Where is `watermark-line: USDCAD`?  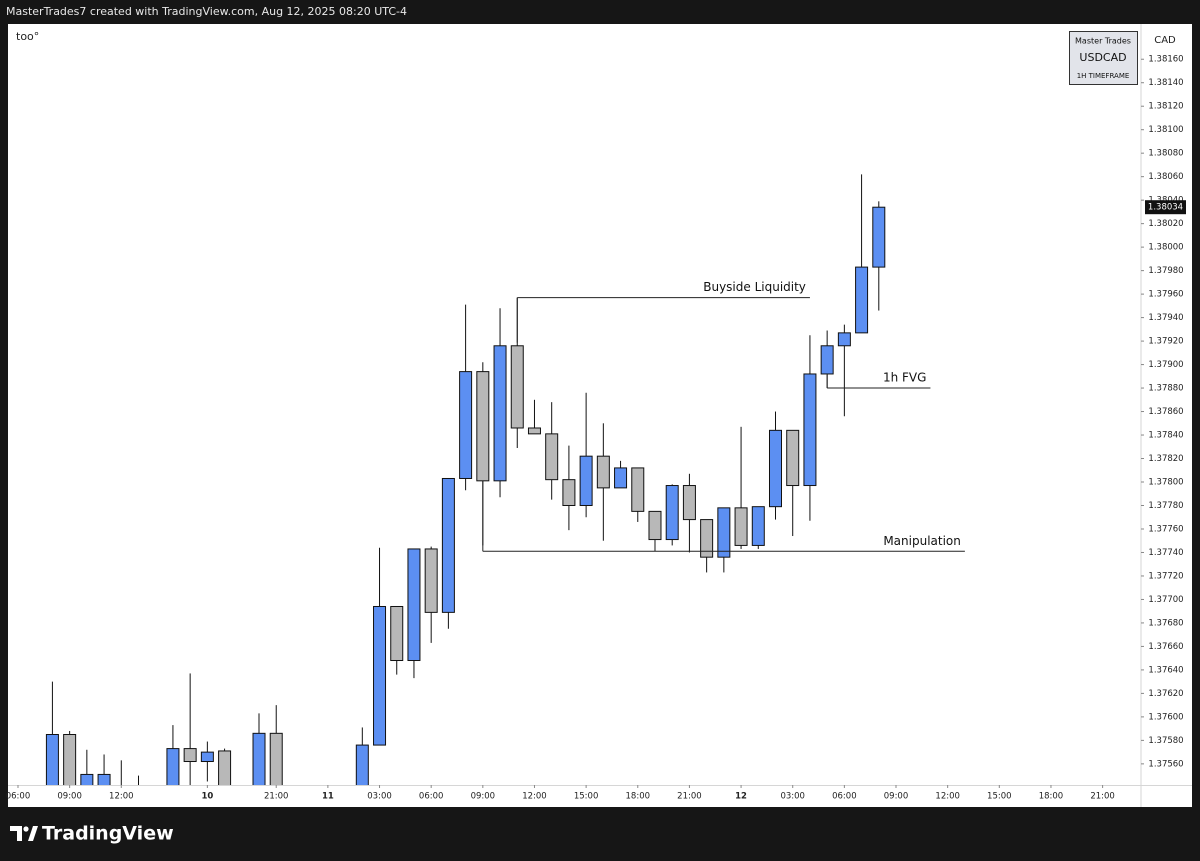 watermark-line: USDCAD is located at coordinates (1102, 57).